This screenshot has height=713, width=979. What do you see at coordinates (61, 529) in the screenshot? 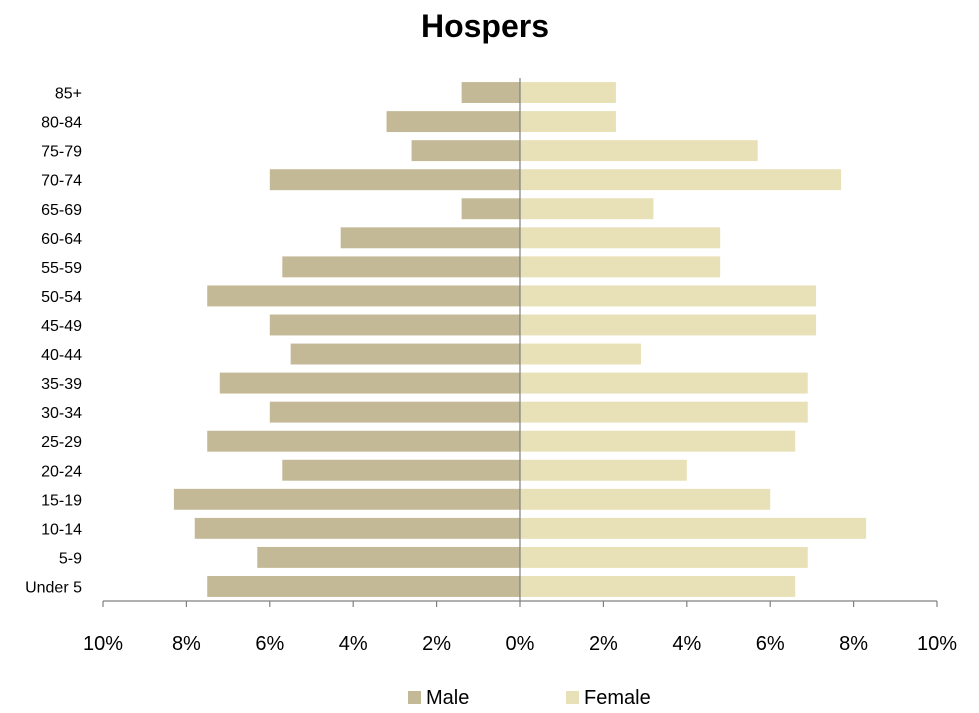
I see `category-label: 10-14` at bounding box center [61, 529].